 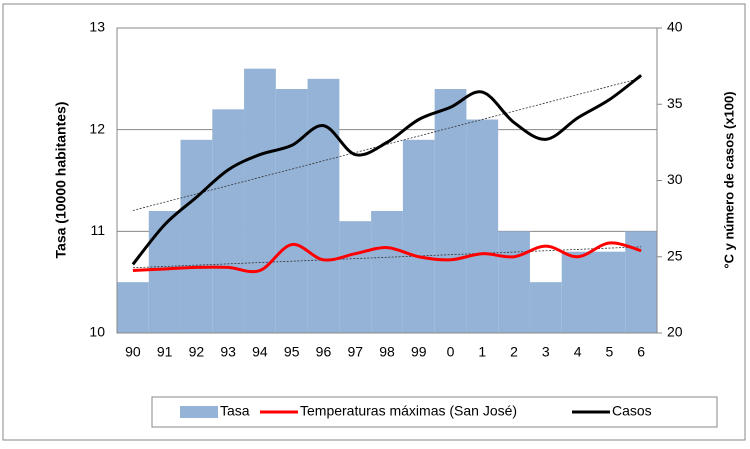 I want to click on y2-tick-label: 20, so click(x=675, y=332).